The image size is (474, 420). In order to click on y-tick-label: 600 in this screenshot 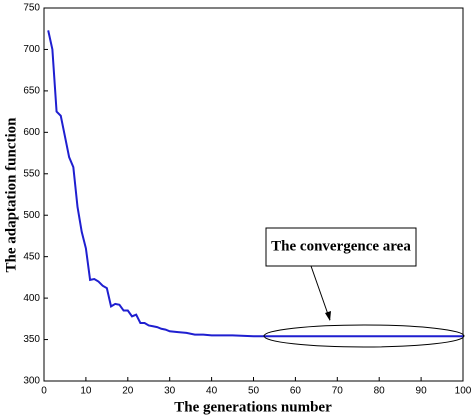, I will do `click(31, 132)`.